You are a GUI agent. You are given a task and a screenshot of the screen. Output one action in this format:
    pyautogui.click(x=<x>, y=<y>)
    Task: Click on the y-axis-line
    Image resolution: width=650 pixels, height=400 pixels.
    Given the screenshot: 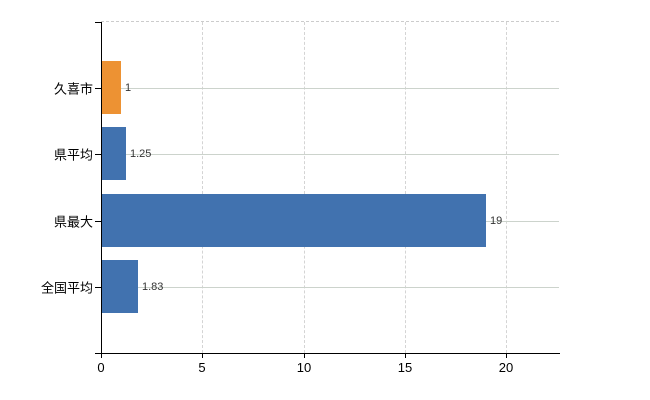 What is the action you would take?
    pyautogui.click(x=101, y=187)
    